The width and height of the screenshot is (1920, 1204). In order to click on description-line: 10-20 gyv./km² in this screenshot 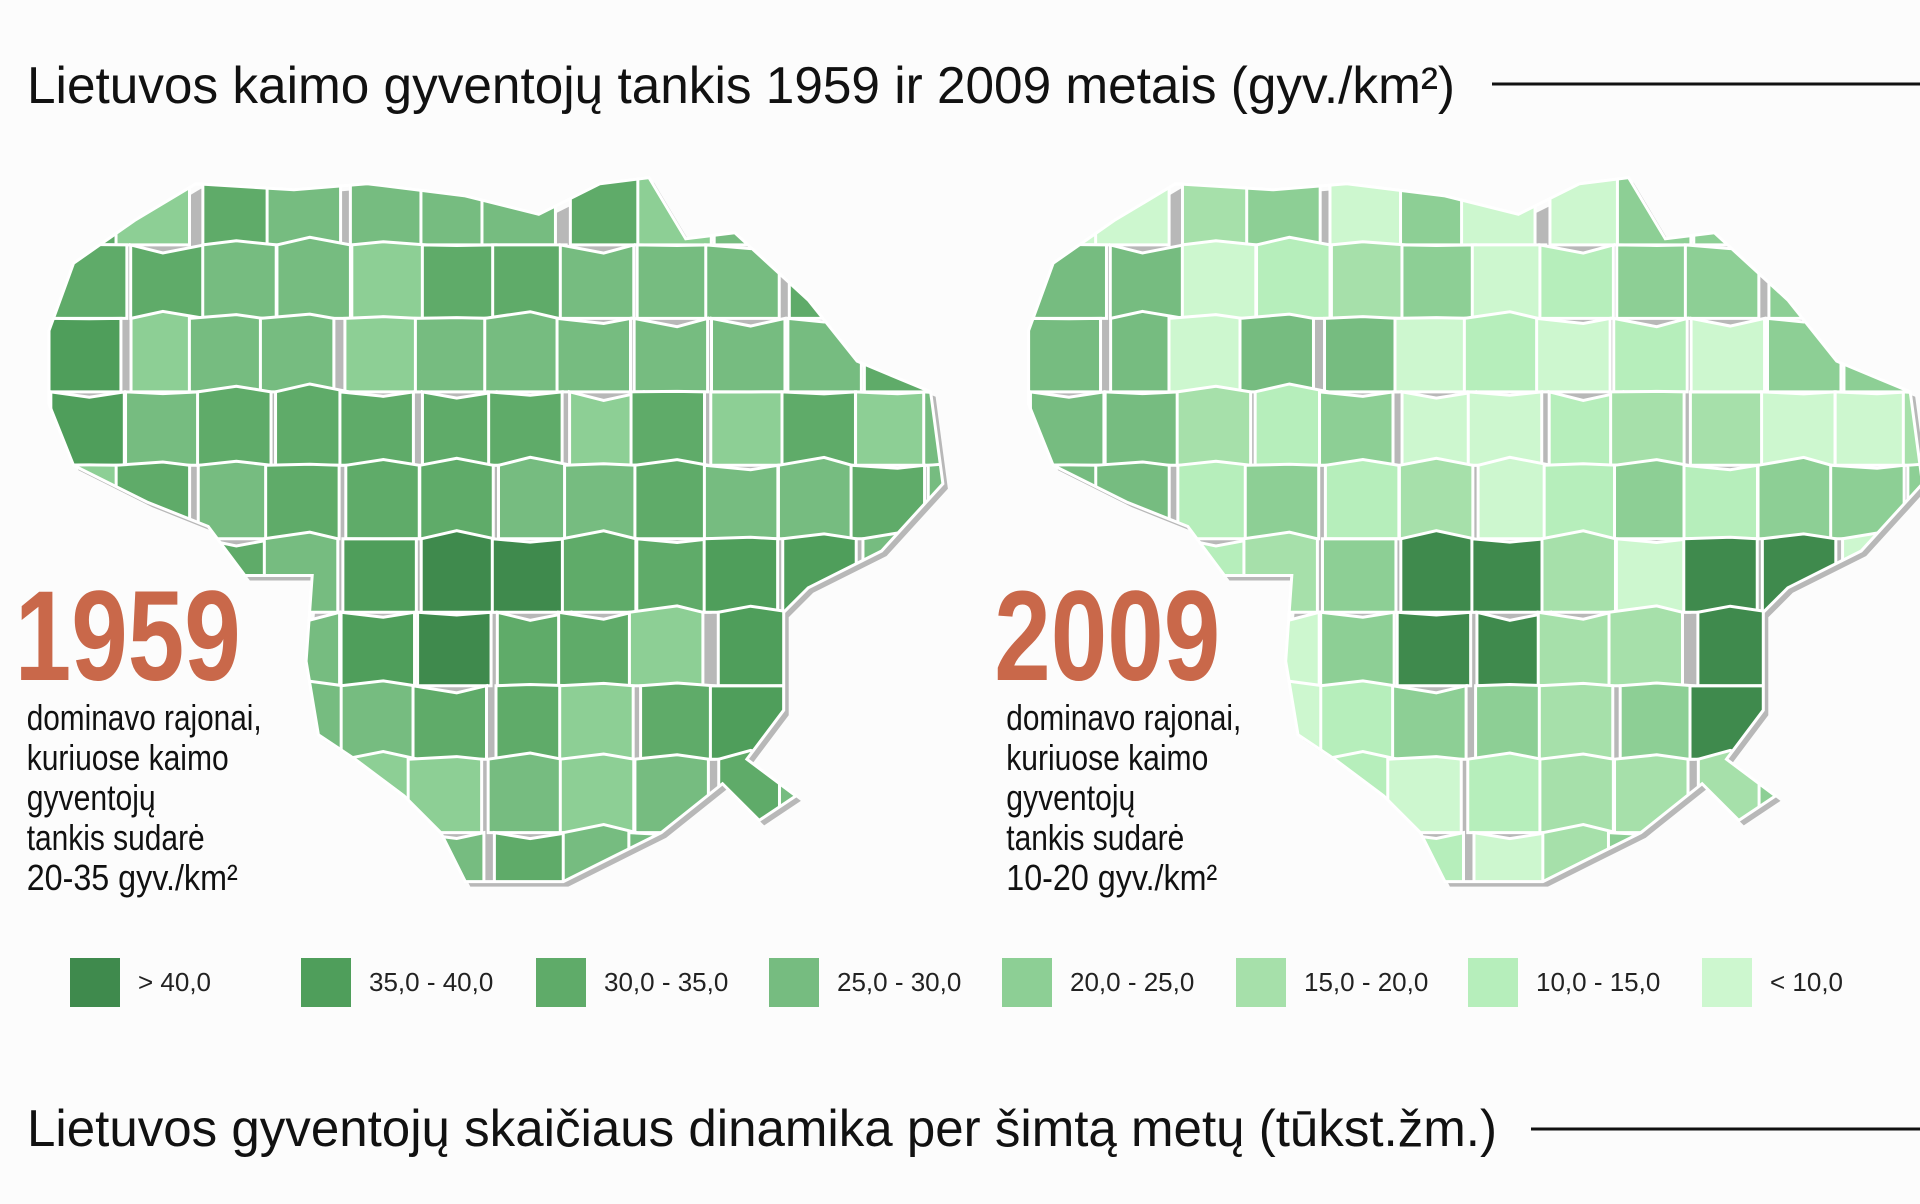, I will do `click(1111, 877)`.